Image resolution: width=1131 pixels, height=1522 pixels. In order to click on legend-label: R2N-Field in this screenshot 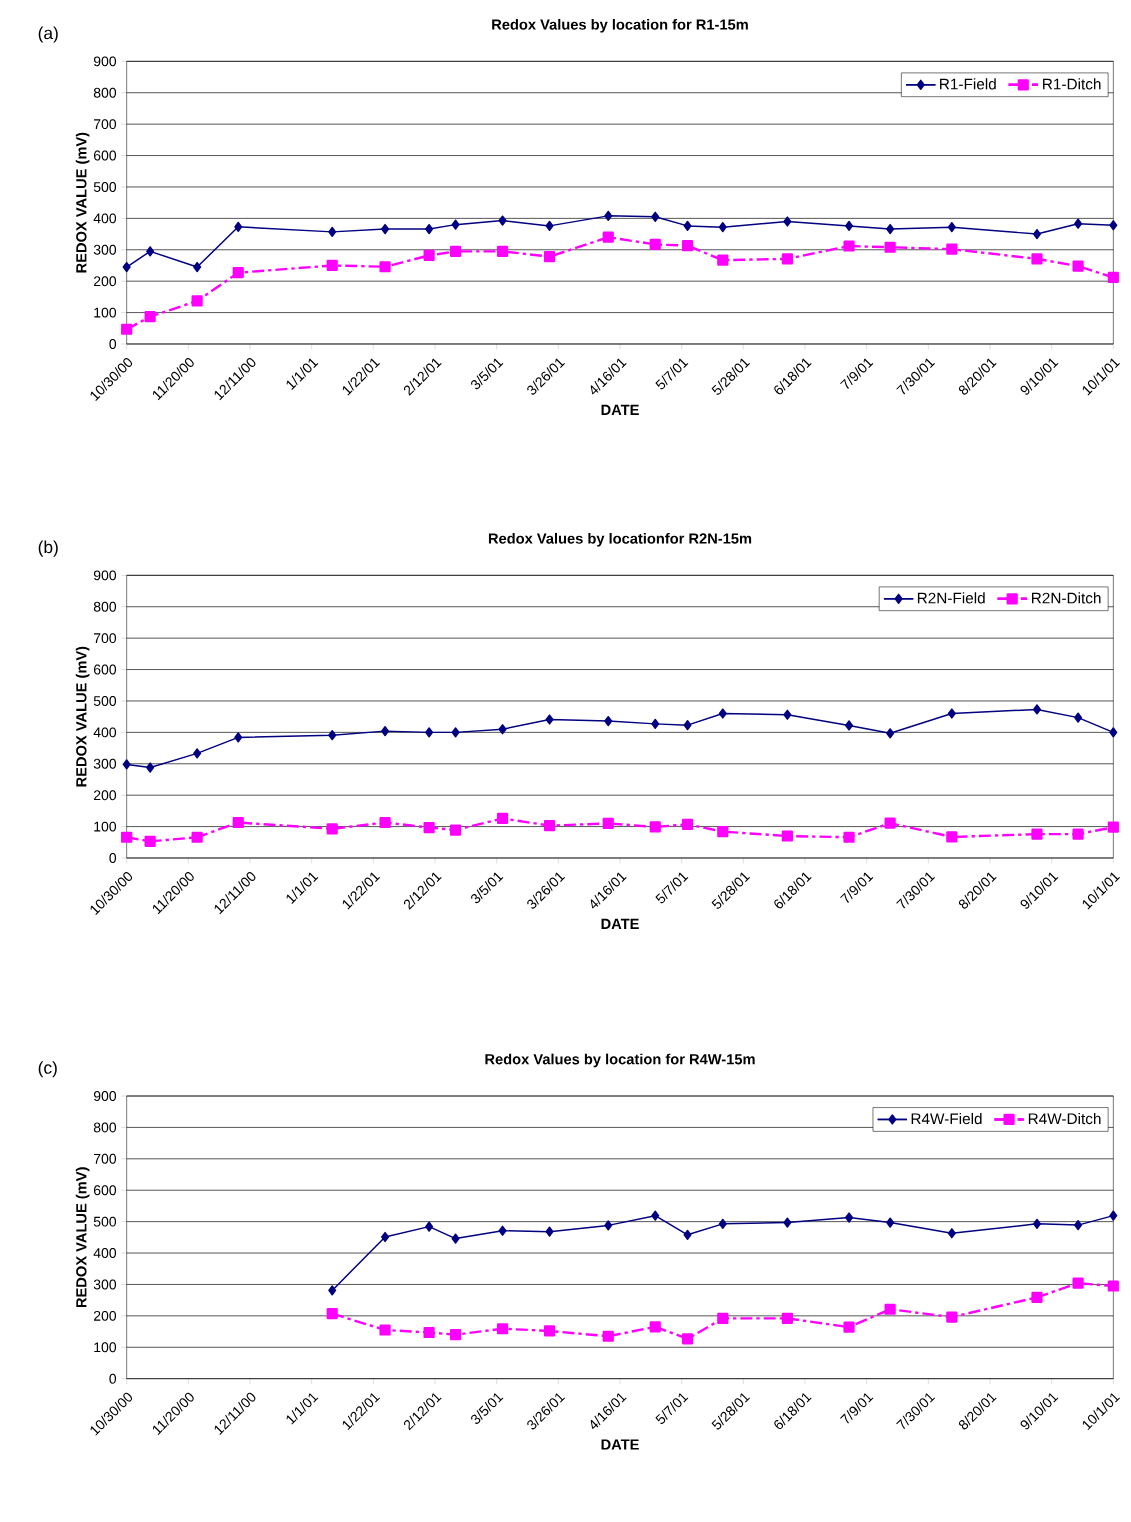, I will do `click(951, 598)`.